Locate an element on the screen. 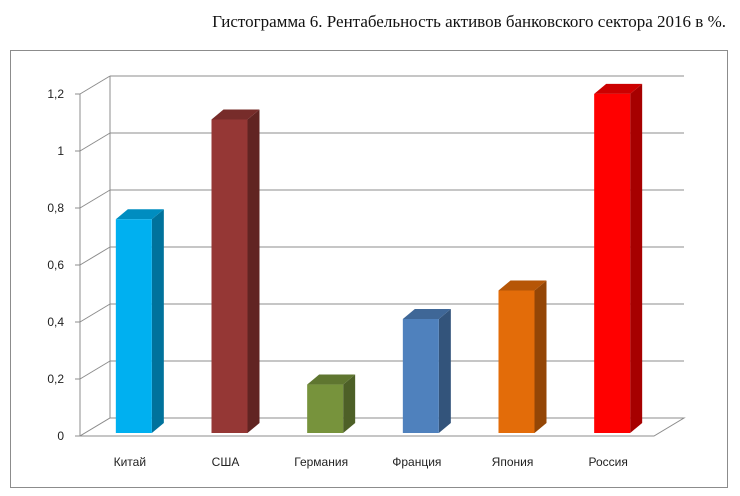 Image resolution: width=740 pixels, height=496 pixels. x-category-label: Франция is located at coordinates (416, 462).